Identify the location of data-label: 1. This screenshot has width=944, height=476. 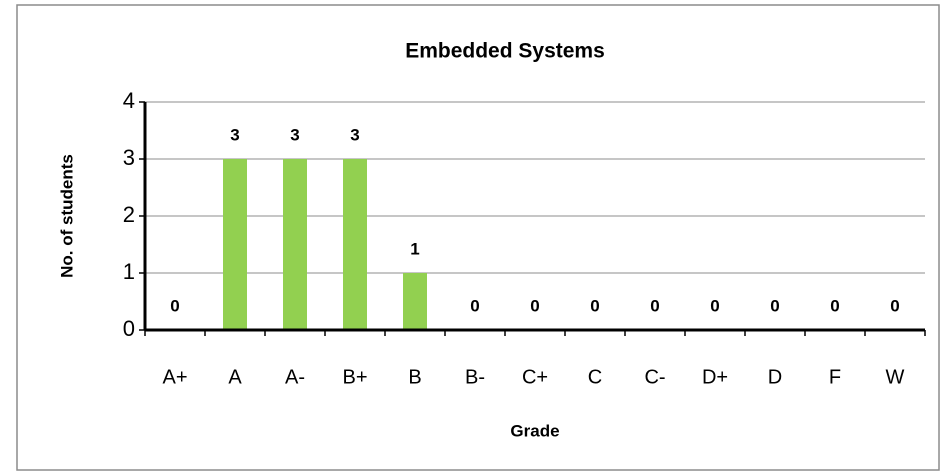
(414, 248).